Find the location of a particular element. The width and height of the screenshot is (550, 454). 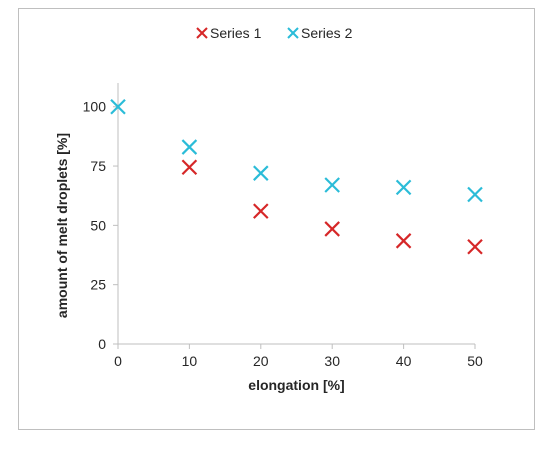

x-tick-label: 30 is located at coordinates (332, 361).